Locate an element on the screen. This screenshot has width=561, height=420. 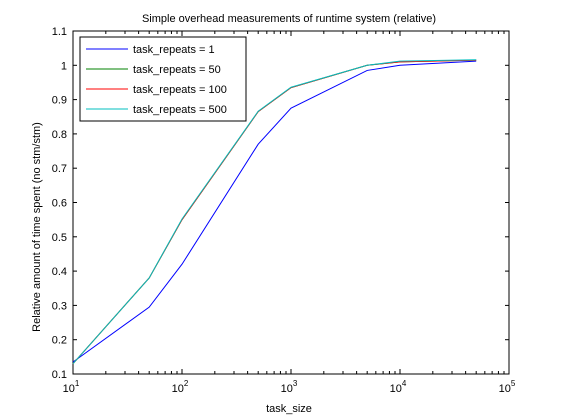
y-tick-label: 1.1 is located at coordinates (59, 32).